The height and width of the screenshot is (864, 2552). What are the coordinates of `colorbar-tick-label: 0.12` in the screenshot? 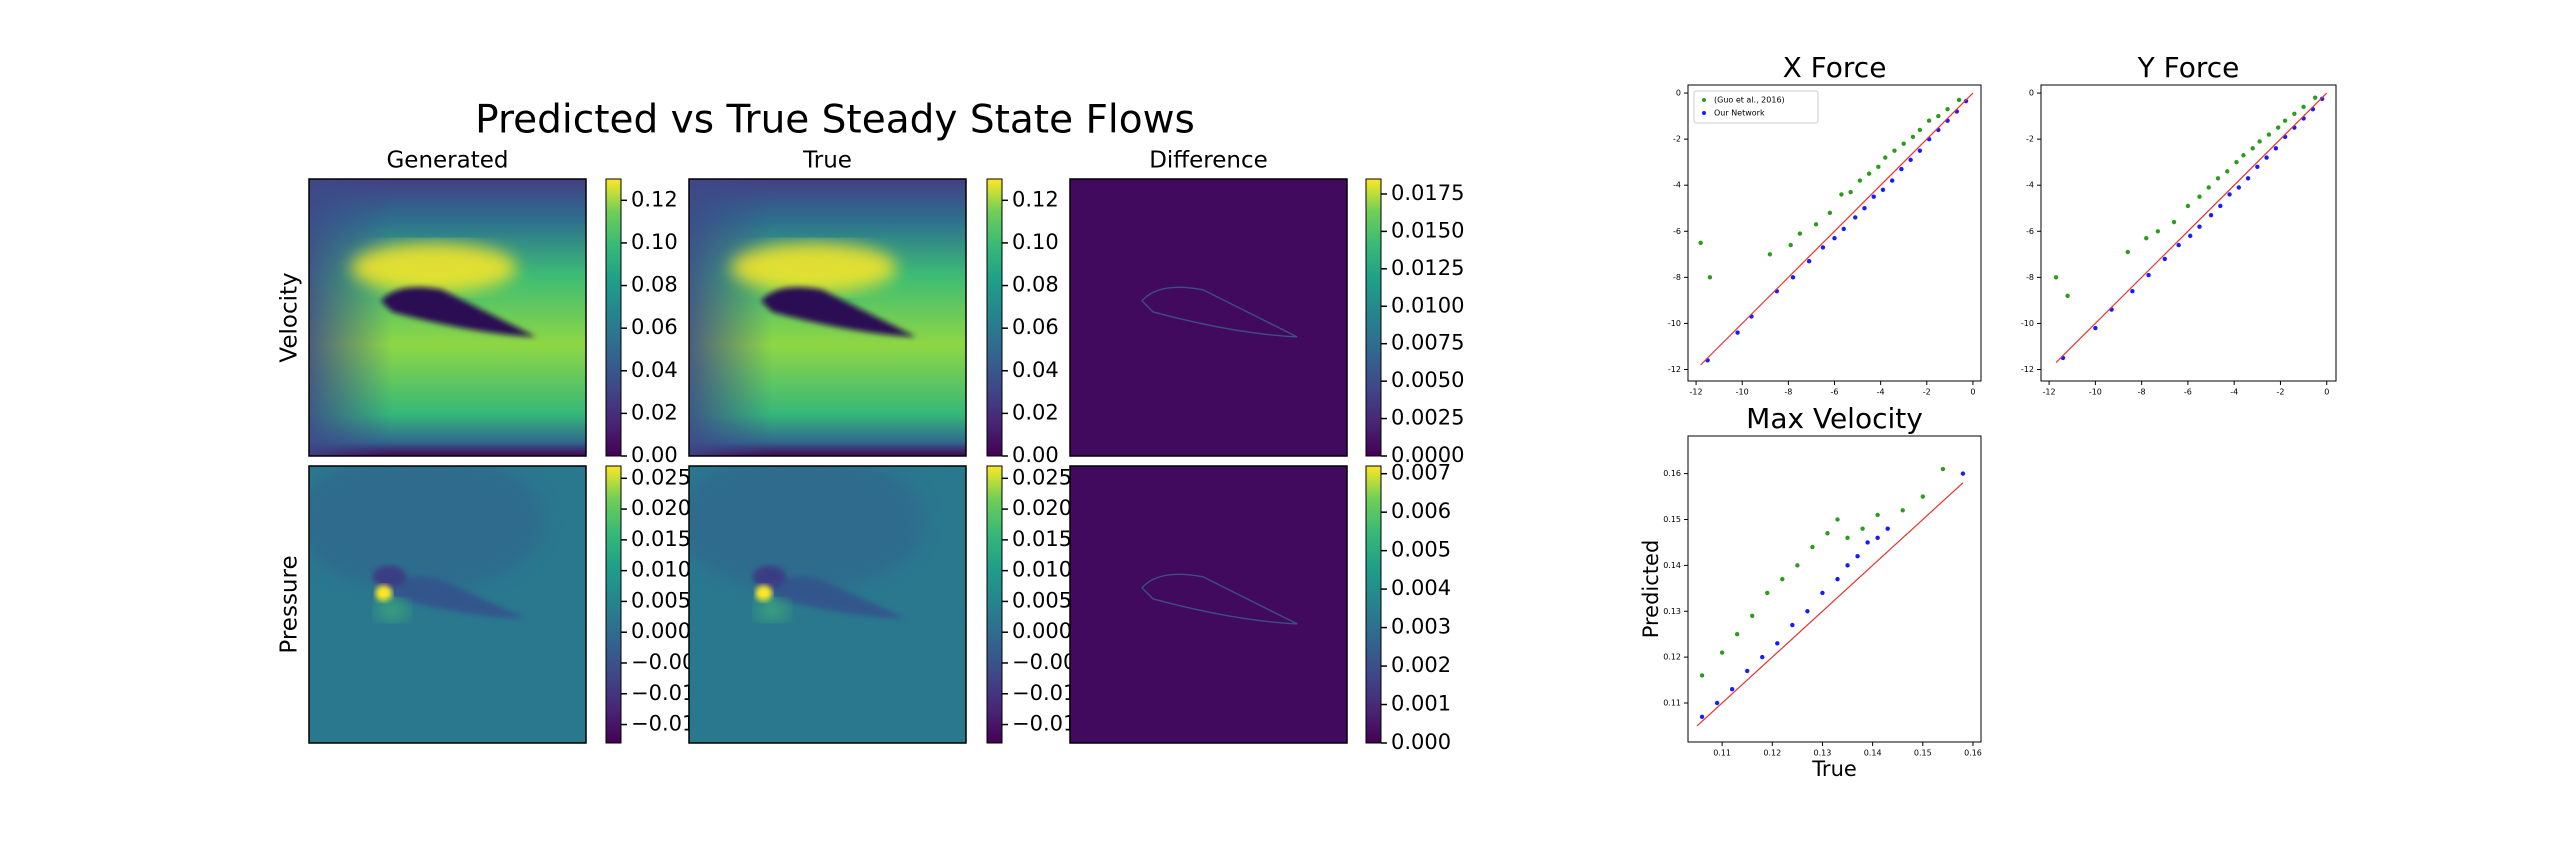 It's located at (654, 199).